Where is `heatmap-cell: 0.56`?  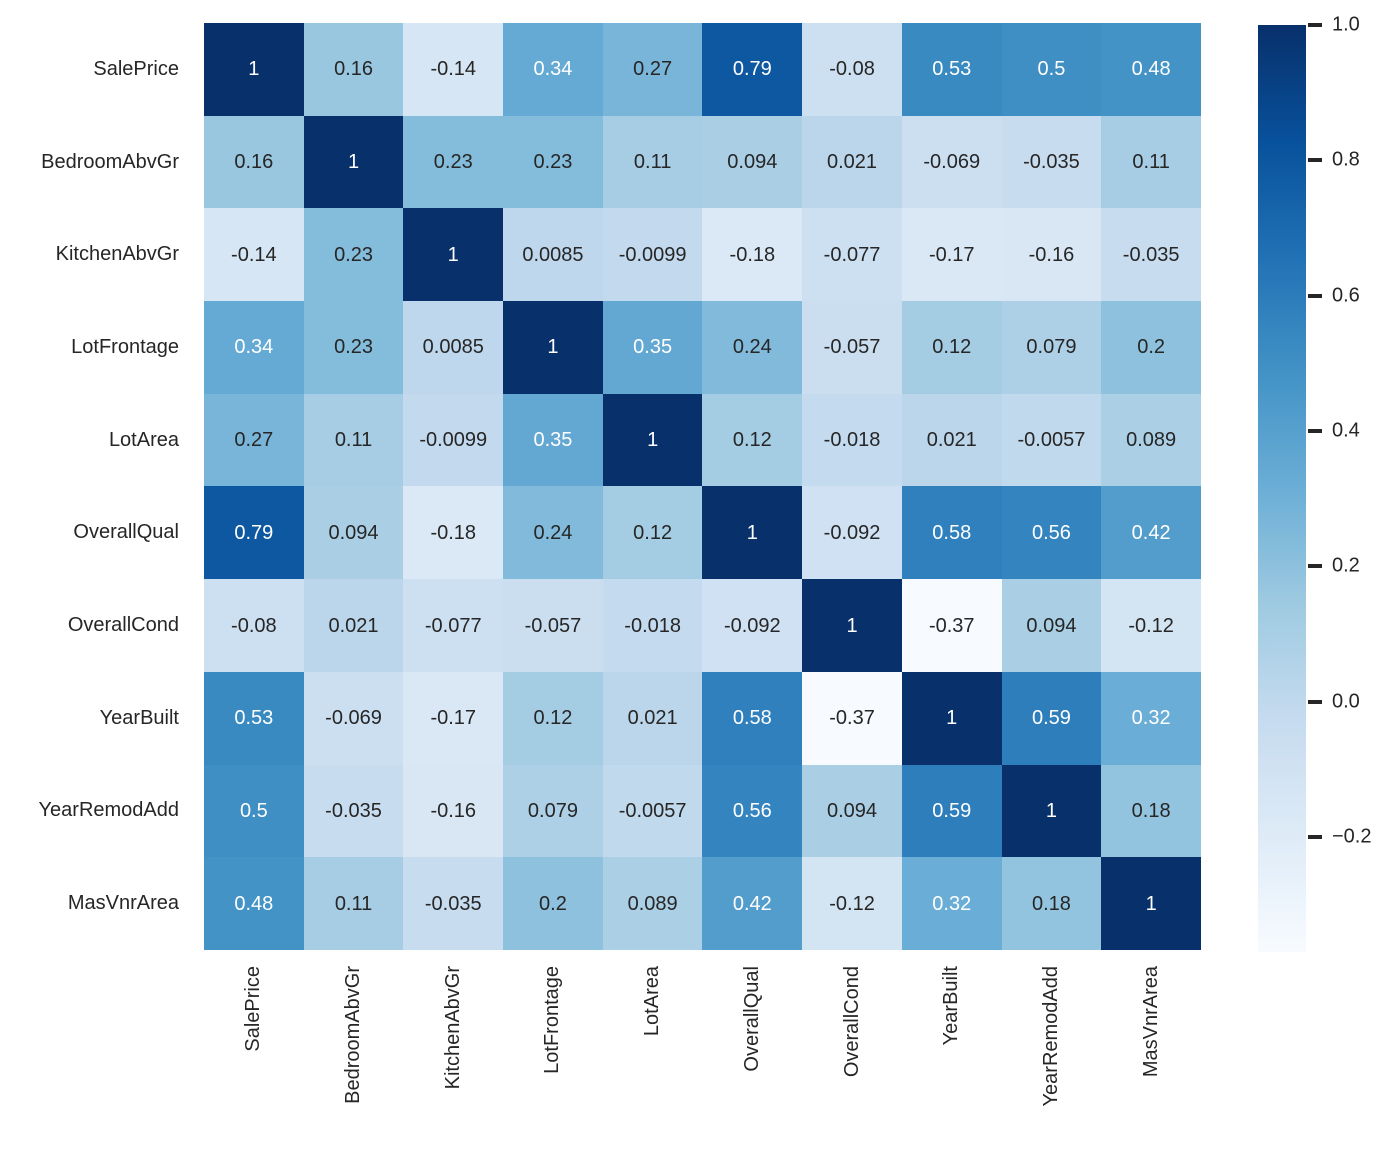
heatmap-cell: 0.56 is located at coordinates (752, 811).